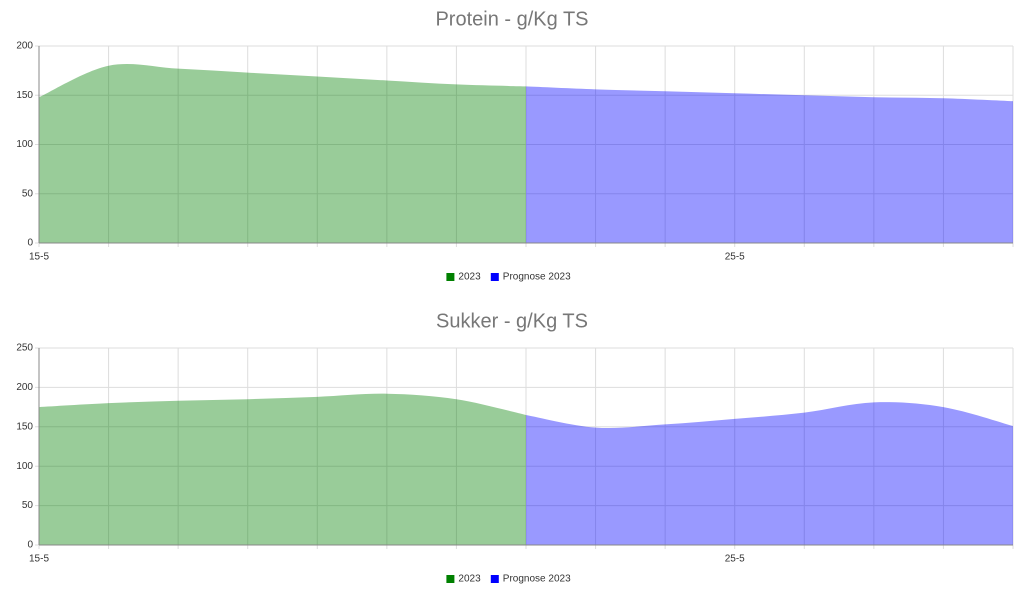 This screenshot has height=594, width=1024. I want to click on chart-title: Sukker - g/Kg TS, so click(512, 321).